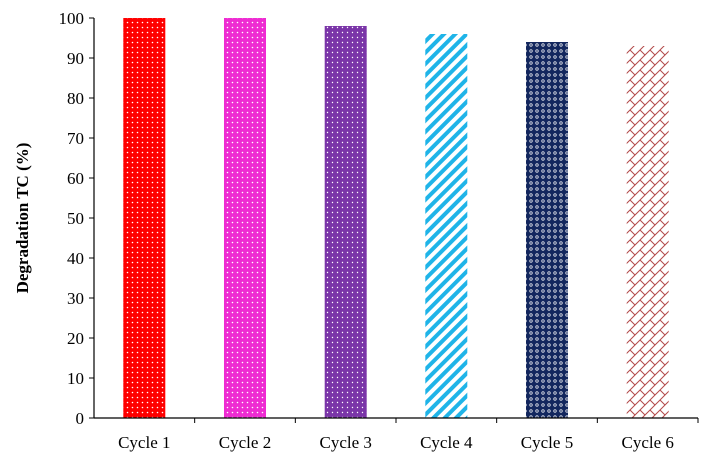  I want to click on y-tick-label: 0, so click(80, 418).